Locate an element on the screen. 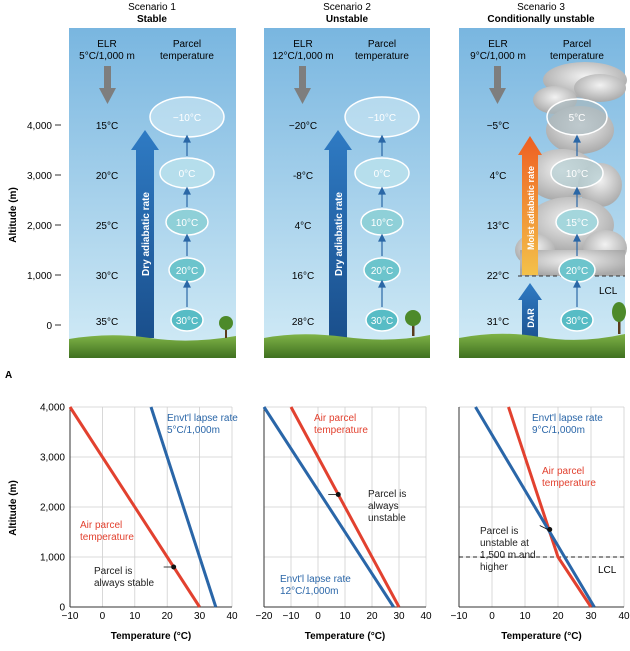  upper-alt-tick: 2,000 is located at coordinates (39, 226).